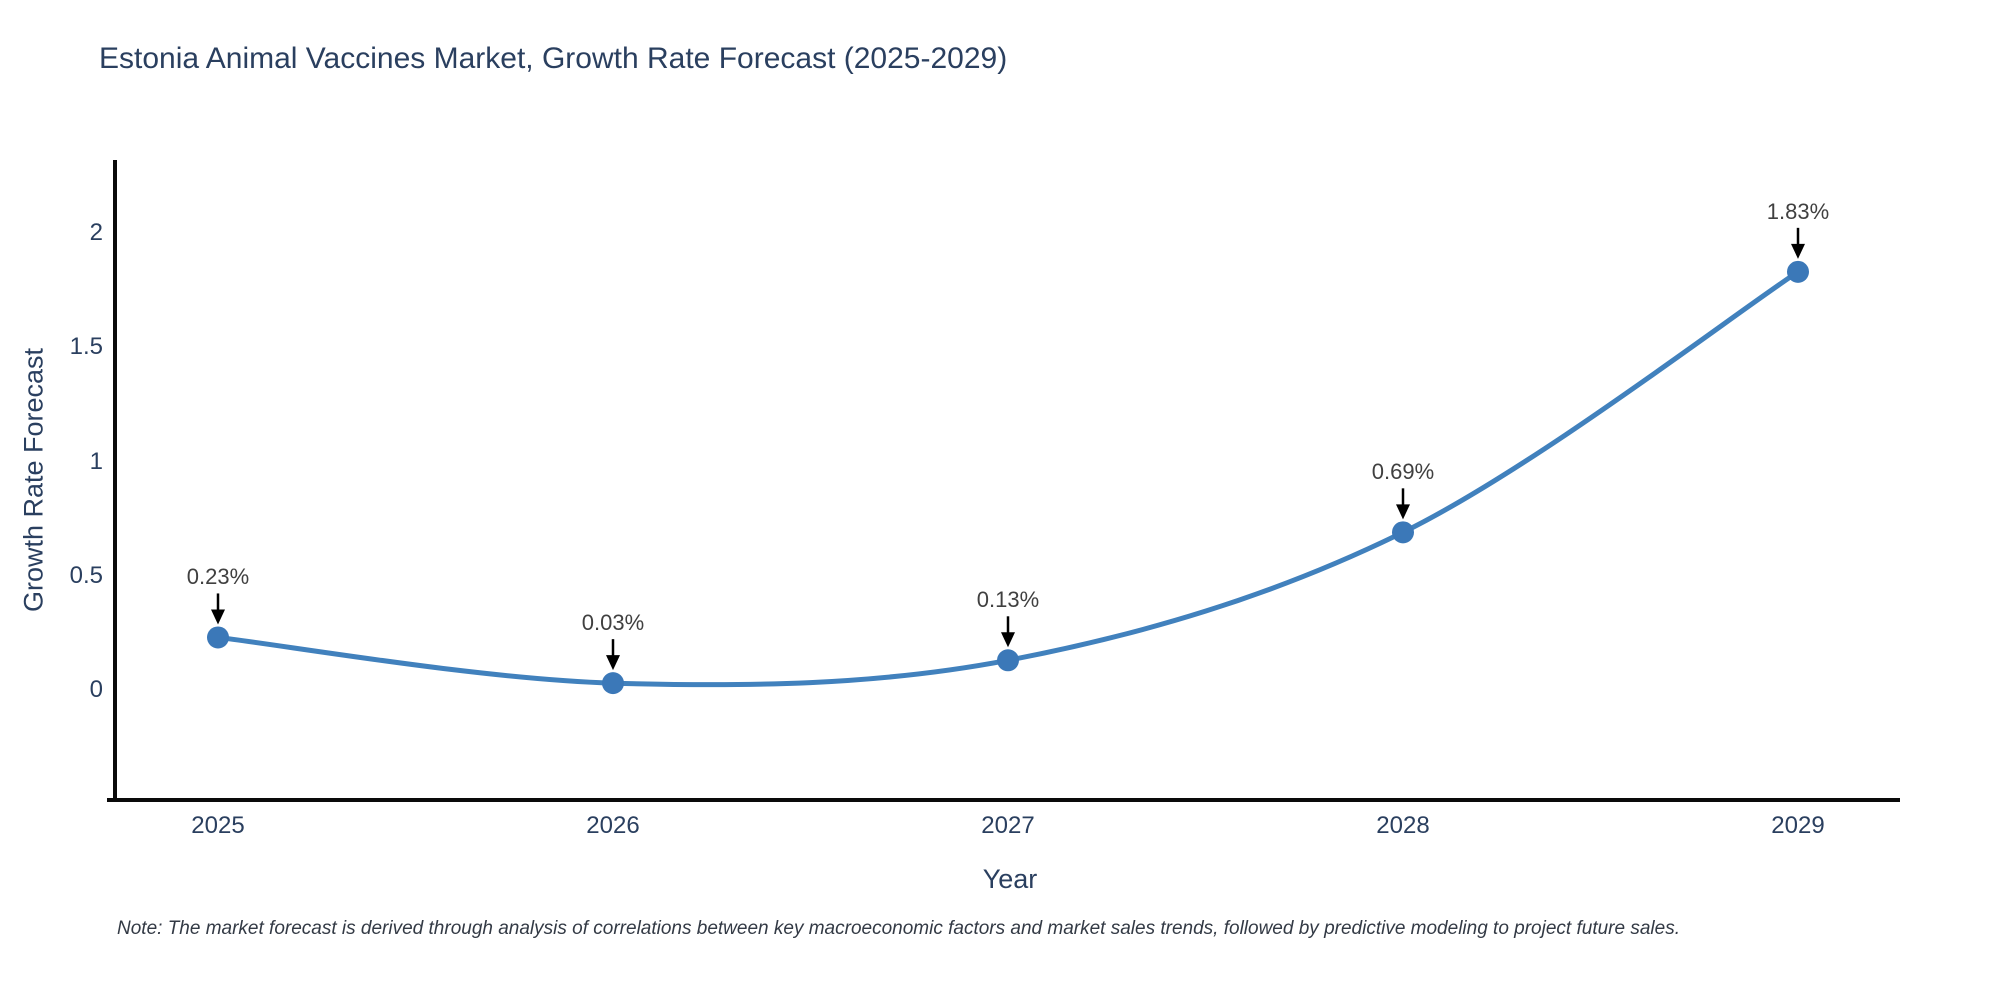 This screenshot has height=1000, width=2000. Describe the element at coordinates (1798, 211) in the screenshot. I see `data-point-annotation: 1.83%` at that location.